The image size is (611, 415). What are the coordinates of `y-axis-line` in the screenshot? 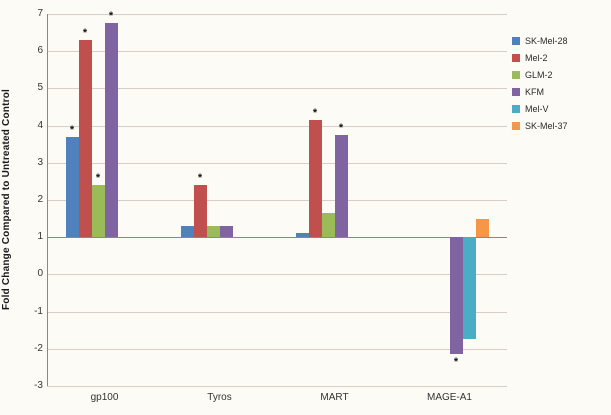 It's located at (47, 200).